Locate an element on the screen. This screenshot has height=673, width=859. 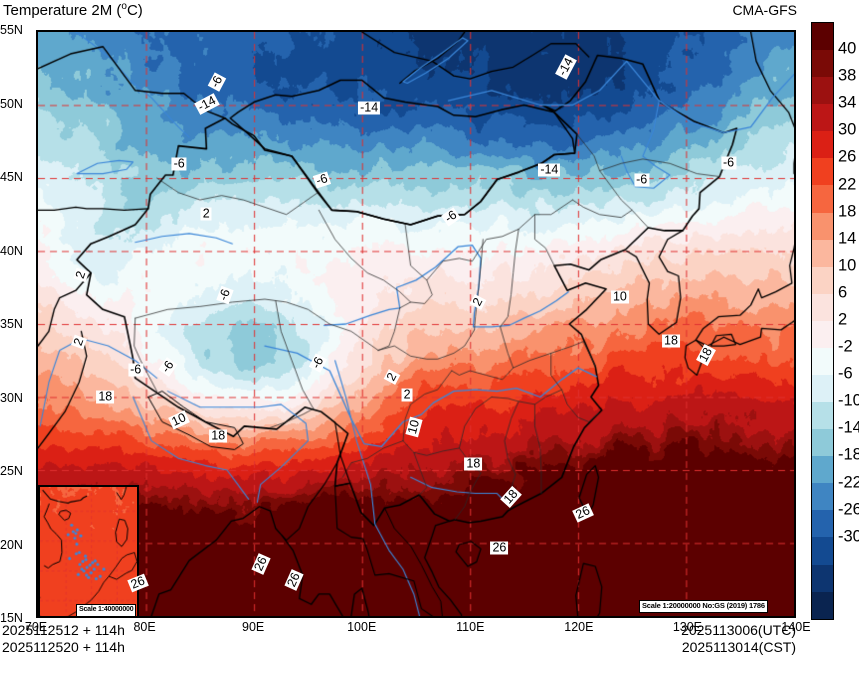
latitude-tick-15N: 15N is located at coordinates (11, 618).